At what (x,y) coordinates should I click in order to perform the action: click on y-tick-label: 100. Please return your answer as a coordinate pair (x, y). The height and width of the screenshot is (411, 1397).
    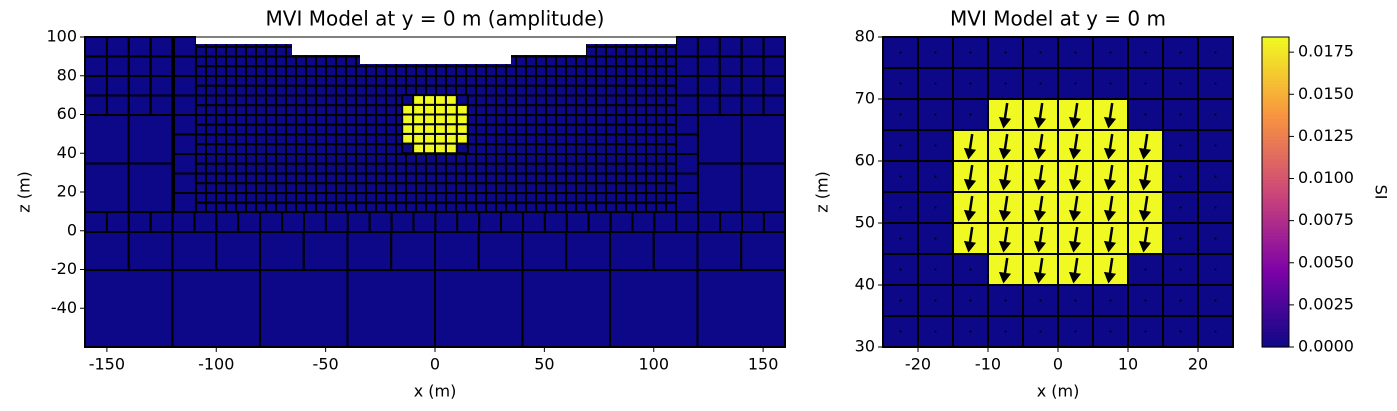
    Looking at the image, I should click on (61, 36).